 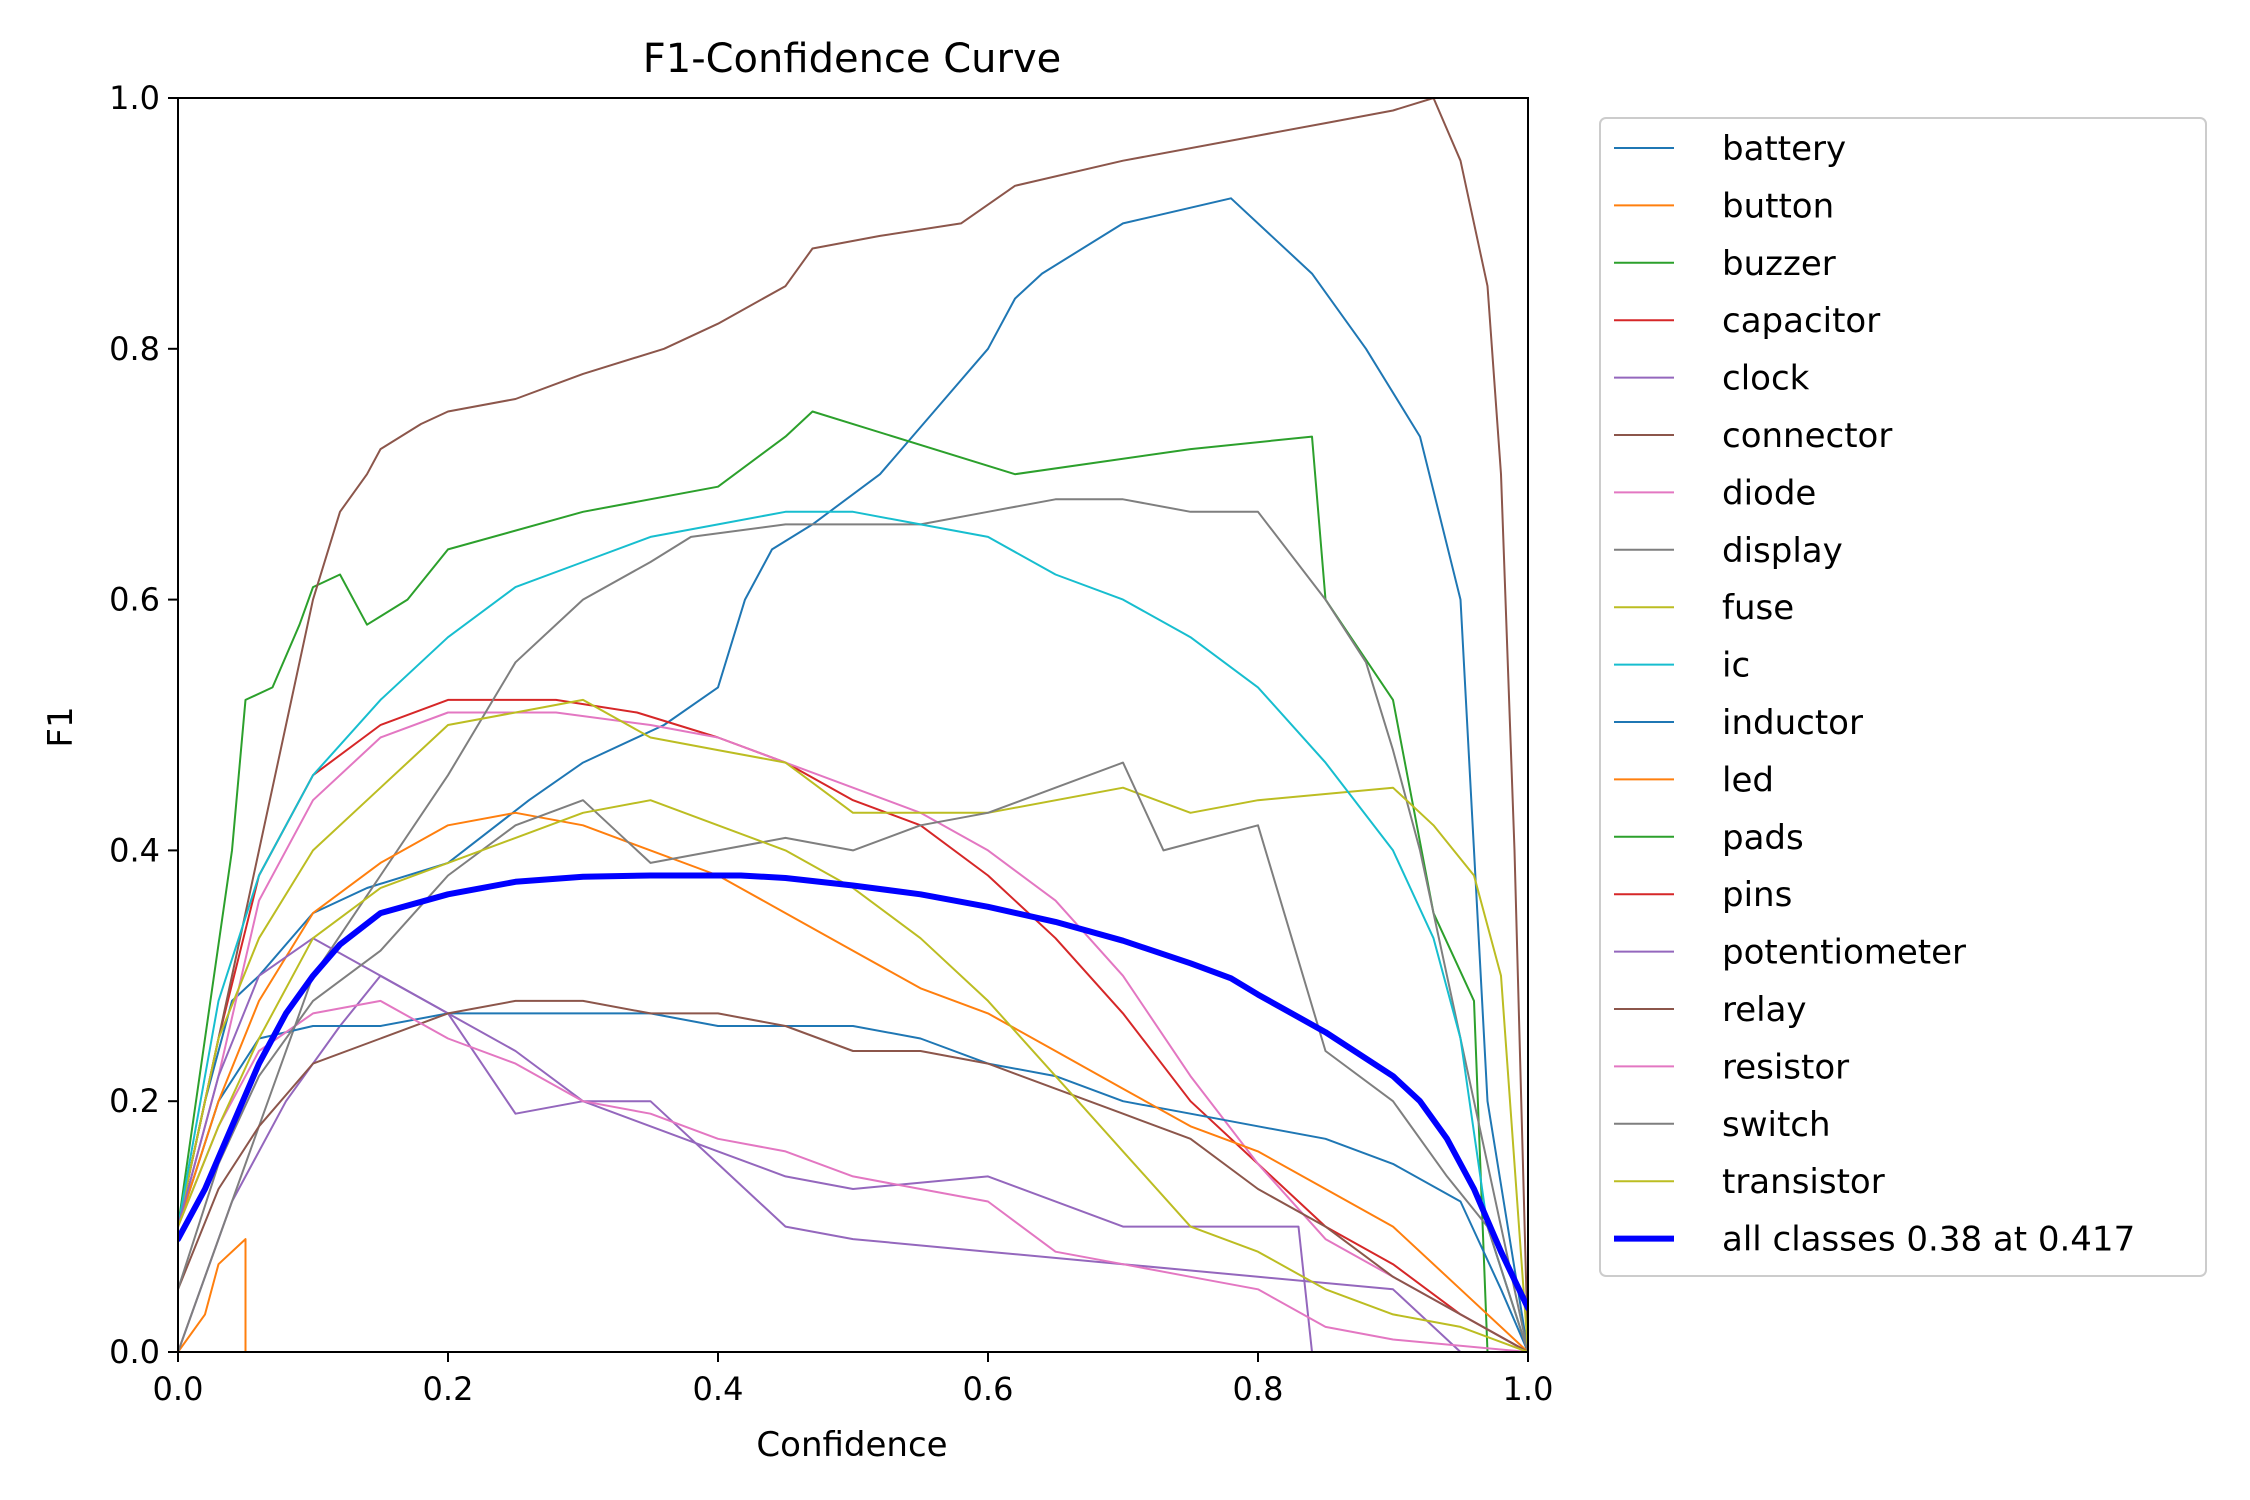 What do you see at coordinates (1763, 838) in the screenshot?
I see `legend-label: pads` at bounding box center [1763, 838].